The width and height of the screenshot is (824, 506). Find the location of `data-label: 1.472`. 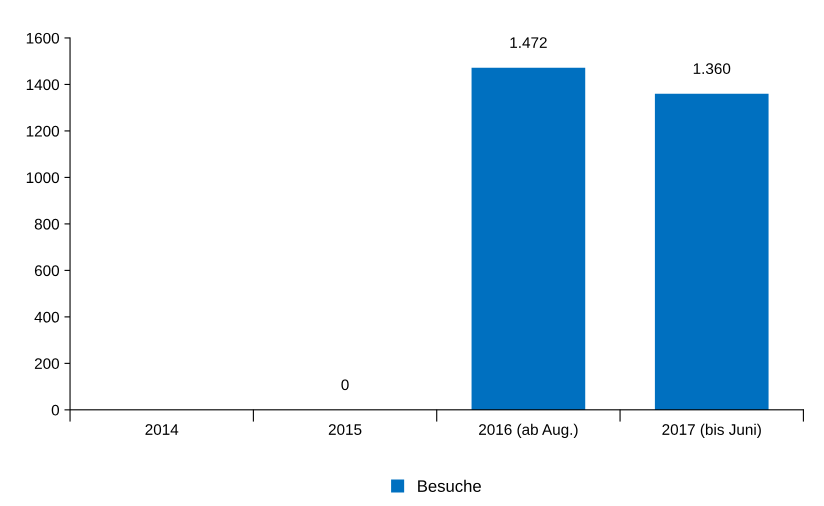

data-label: 1.472 is located at coordinates (528, 42).